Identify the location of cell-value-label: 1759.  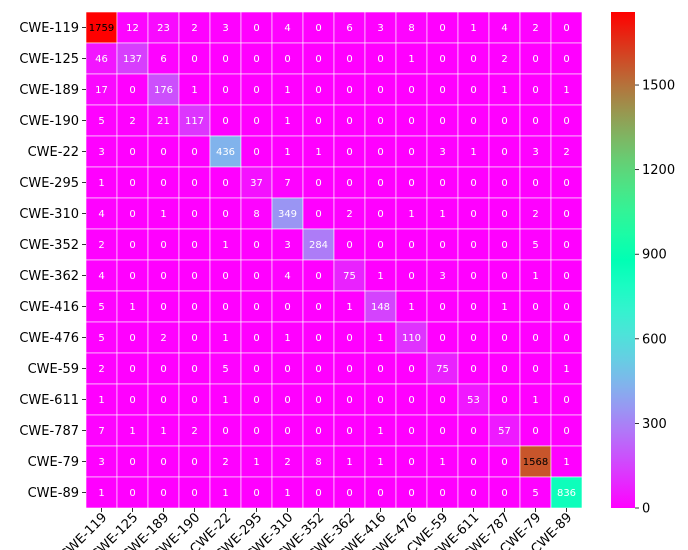
(101, 28).